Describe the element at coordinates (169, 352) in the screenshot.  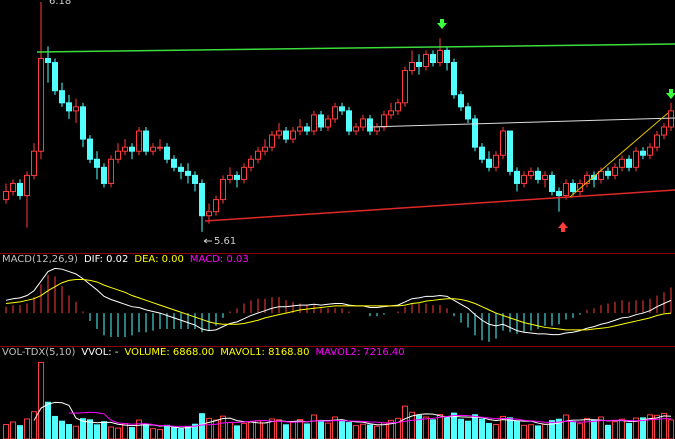
I see `indicator-label: VOLUME: 6868.00` at that location.